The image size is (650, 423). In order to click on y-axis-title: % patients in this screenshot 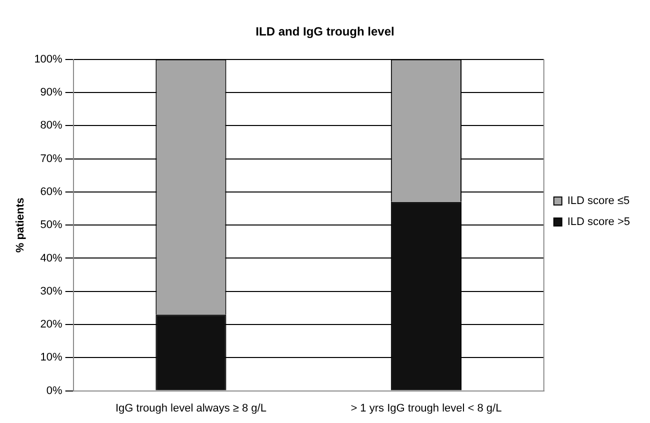, I will do `click(20, 225)`.